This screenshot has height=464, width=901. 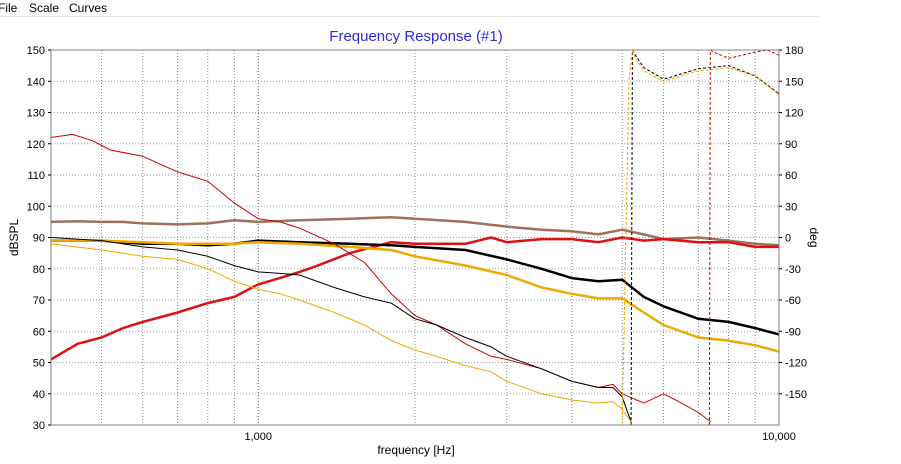 I want to click on x-tick-label: 1,000, so click(x=258, y=437).